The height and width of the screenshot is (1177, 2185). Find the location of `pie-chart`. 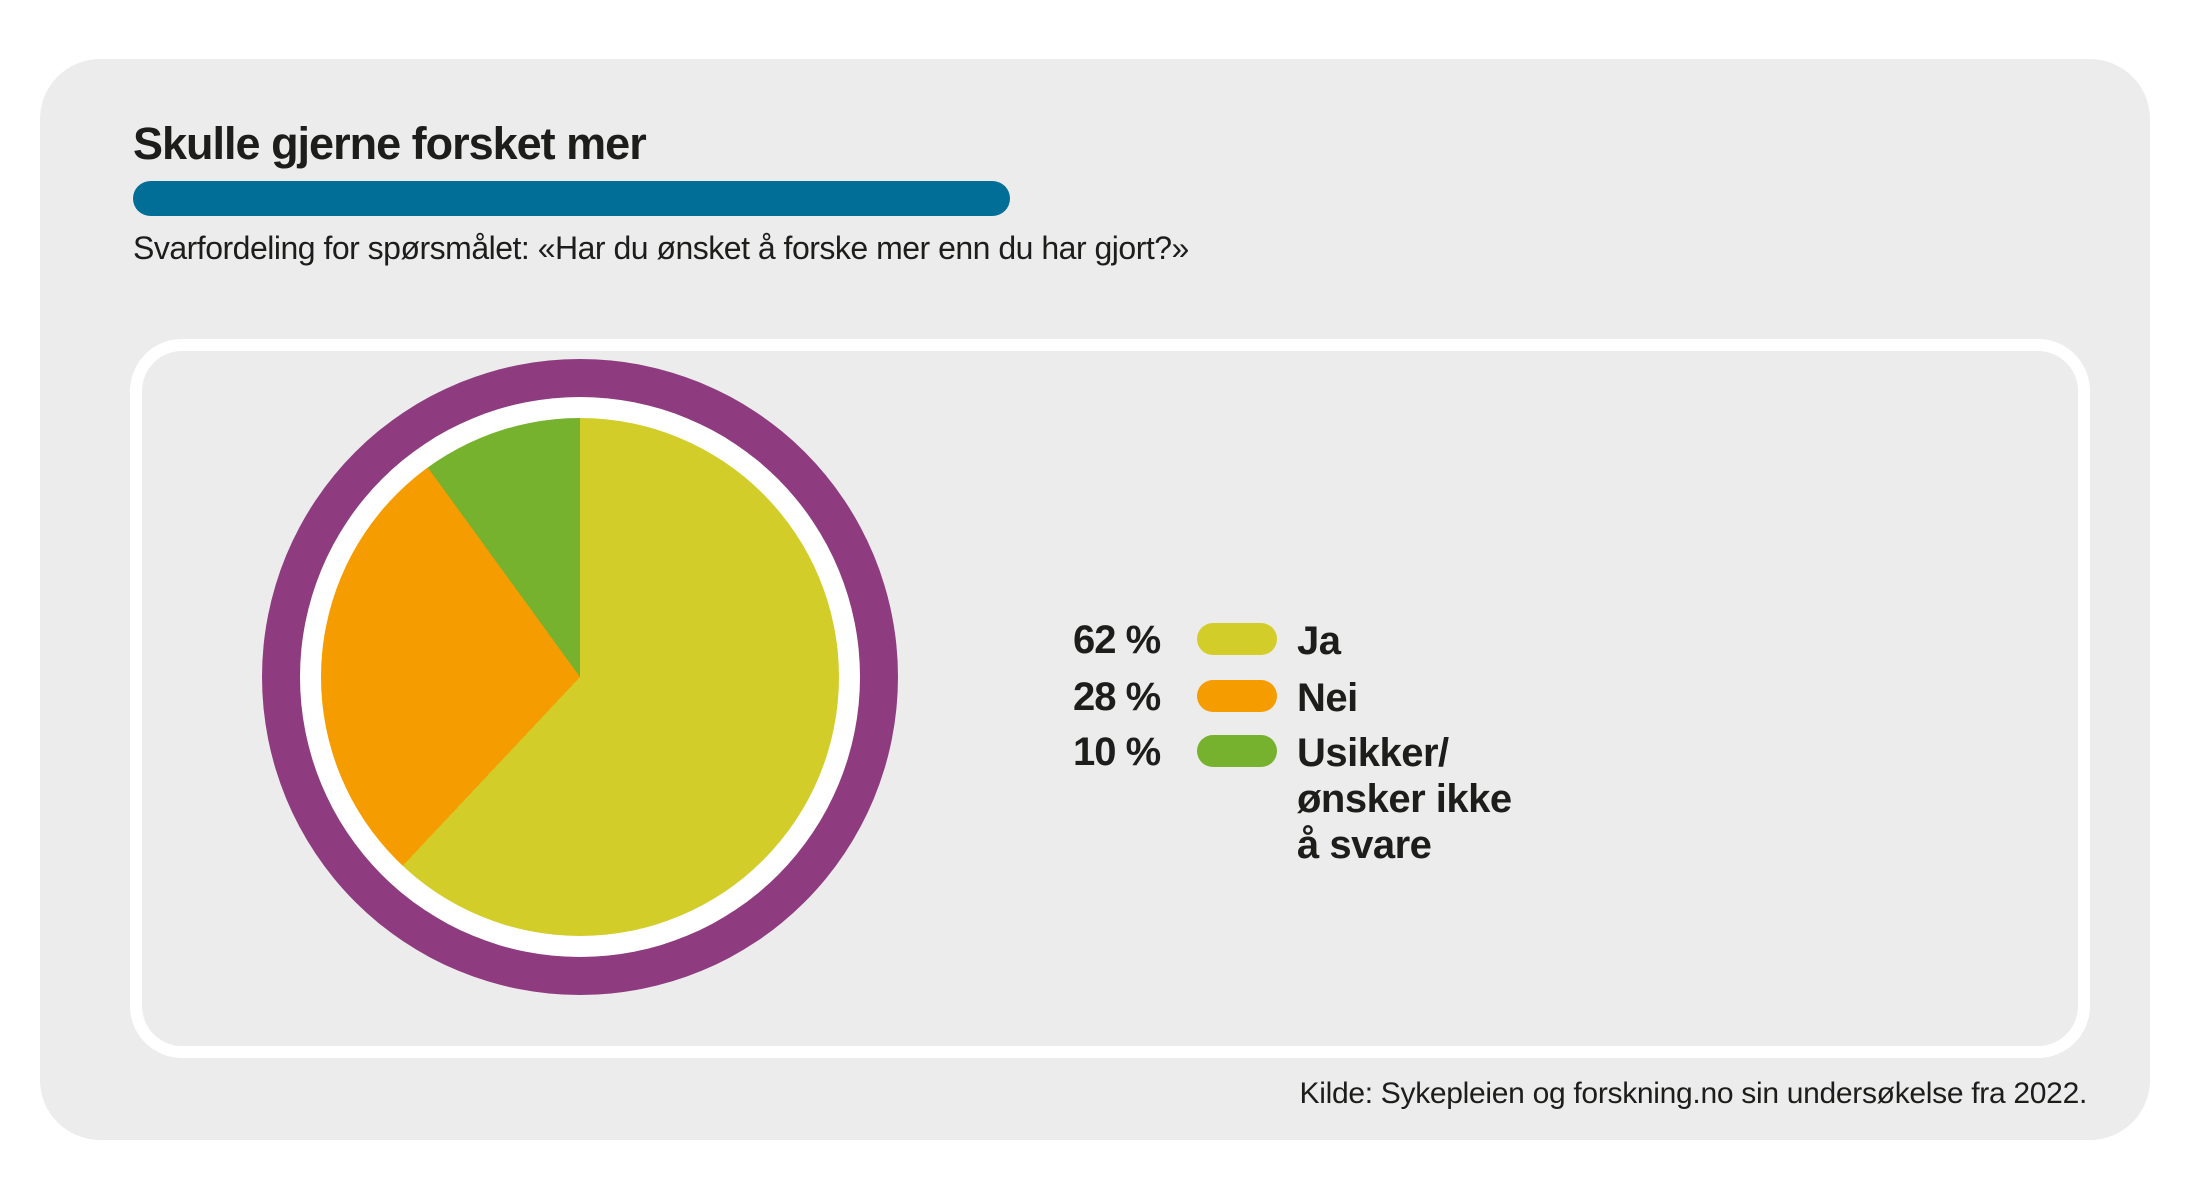

pie-chart is located at coordinates (580, 677).